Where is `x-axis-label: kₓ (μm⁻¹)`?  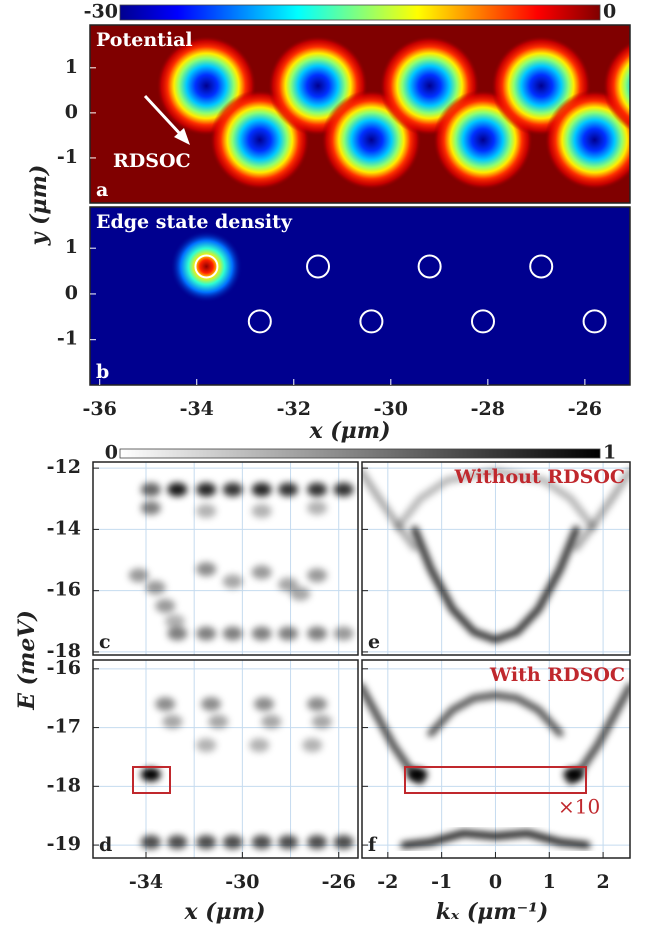
x-axis-label: kₓ (μm⁻¹) is located at coordinates (492, 912).